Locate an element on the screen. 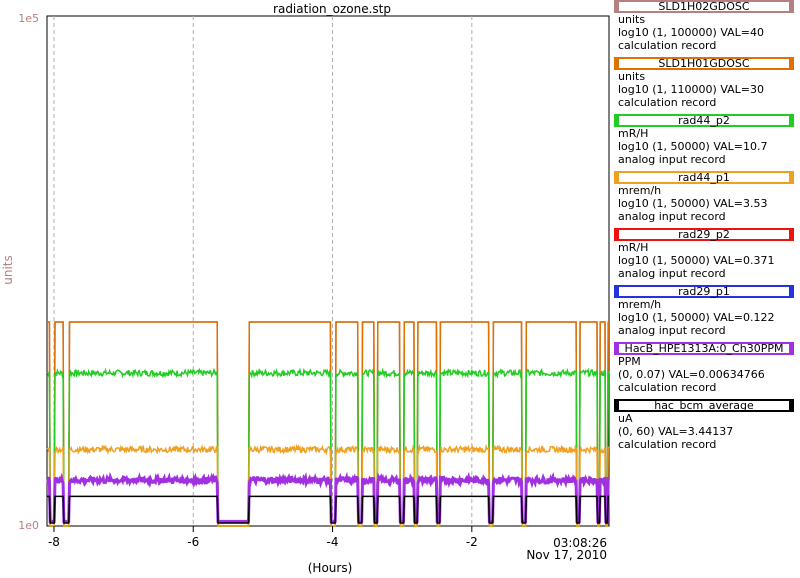  legend-range: log10 (1, 50000) VAL=10.7 is located at coordinates (693, 146).